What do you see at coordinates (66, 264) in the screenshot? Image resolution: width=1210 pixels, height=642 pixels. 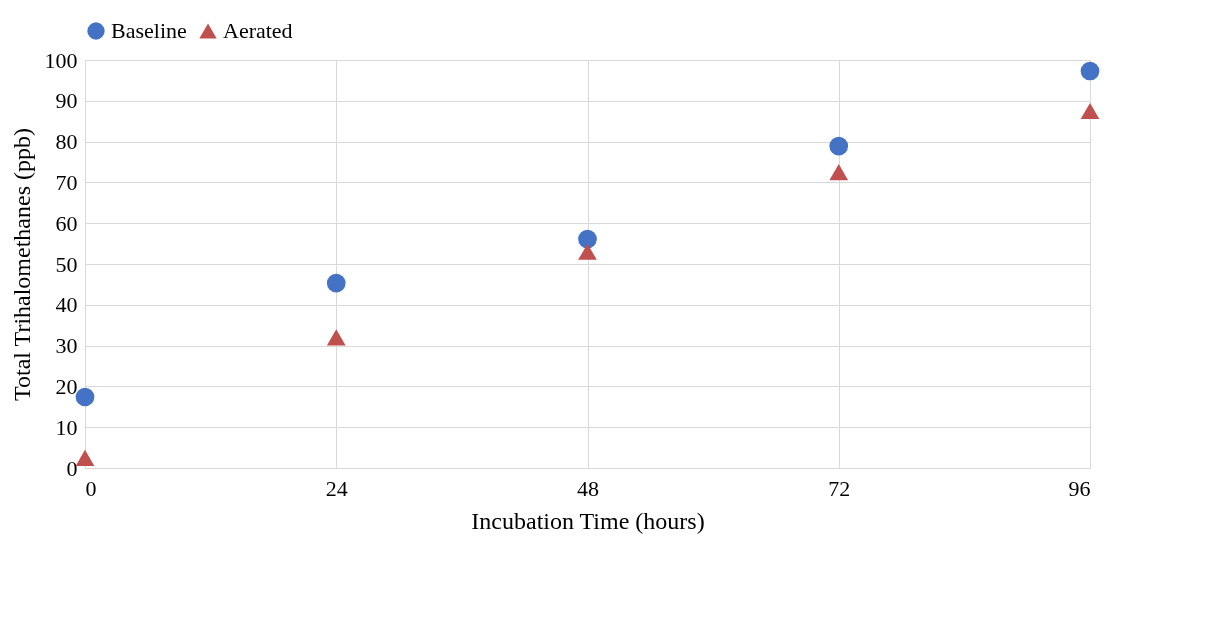 I see `y-tick-label: 50` at bounding box center [66, 264].